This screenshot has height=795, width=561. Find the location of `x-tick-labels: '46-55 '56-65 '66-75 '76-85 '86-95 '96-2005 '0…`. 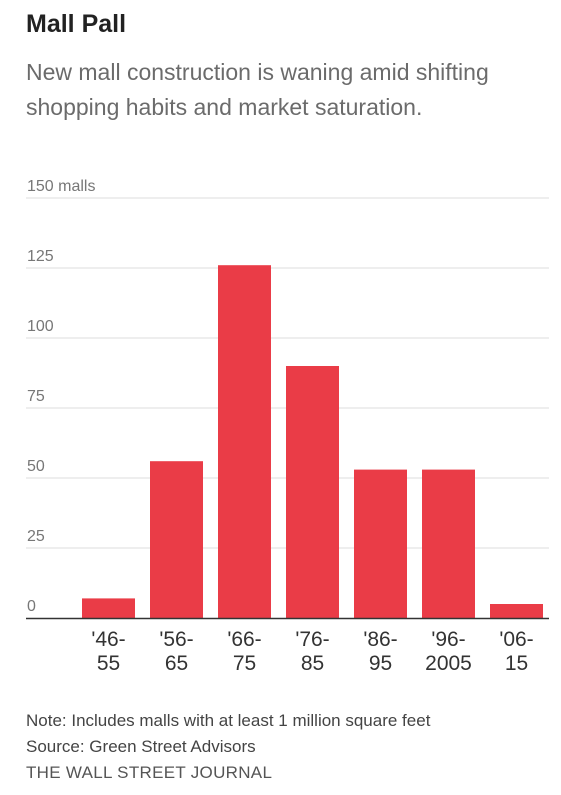

x-tick-labels: '46-55 '56-65 '66-75 '76-85 '86-95 '96-2005 '0… is located at coordinates (312, 651).